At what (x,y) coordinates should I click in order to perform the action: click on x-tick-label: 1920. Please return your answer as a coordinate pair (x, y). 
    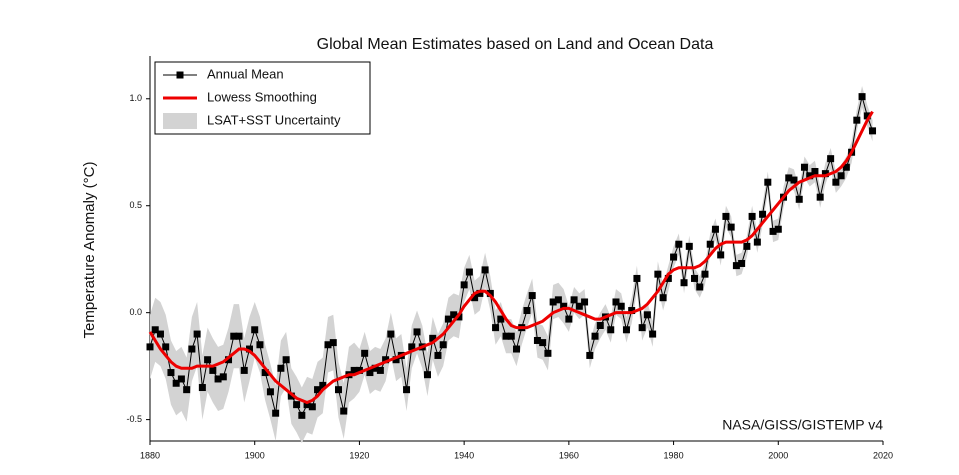
    Looking at the image, I should click on (359, 455).